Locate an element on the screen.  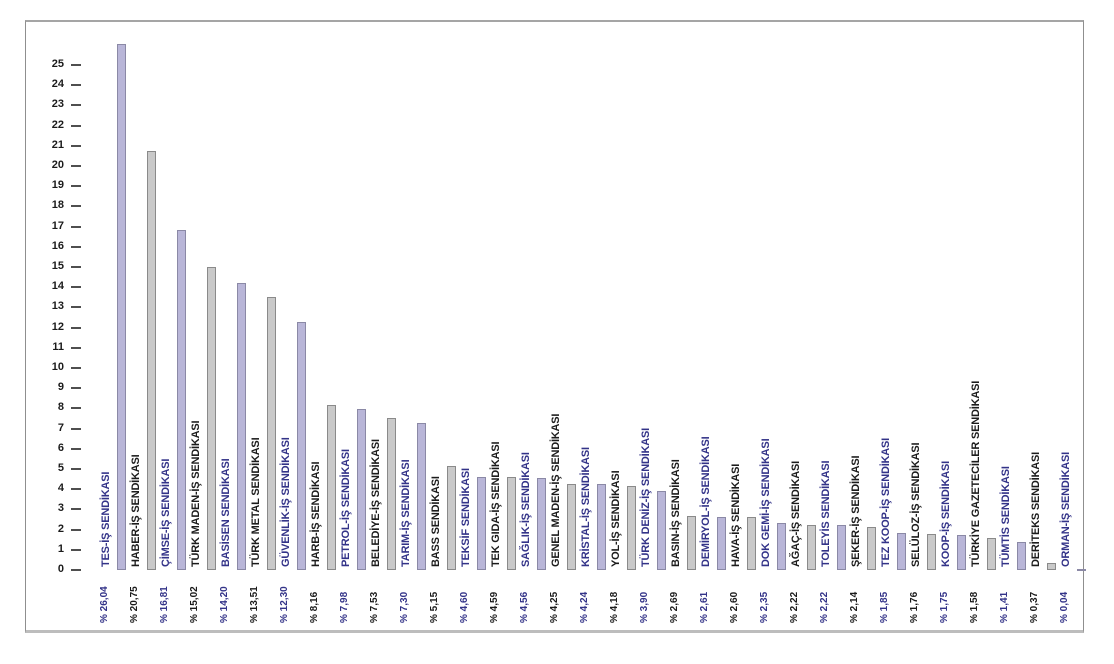
bar-name-label: DEMİRYOL-İŞ SENDİKASI is located at coordinates (706, 501).